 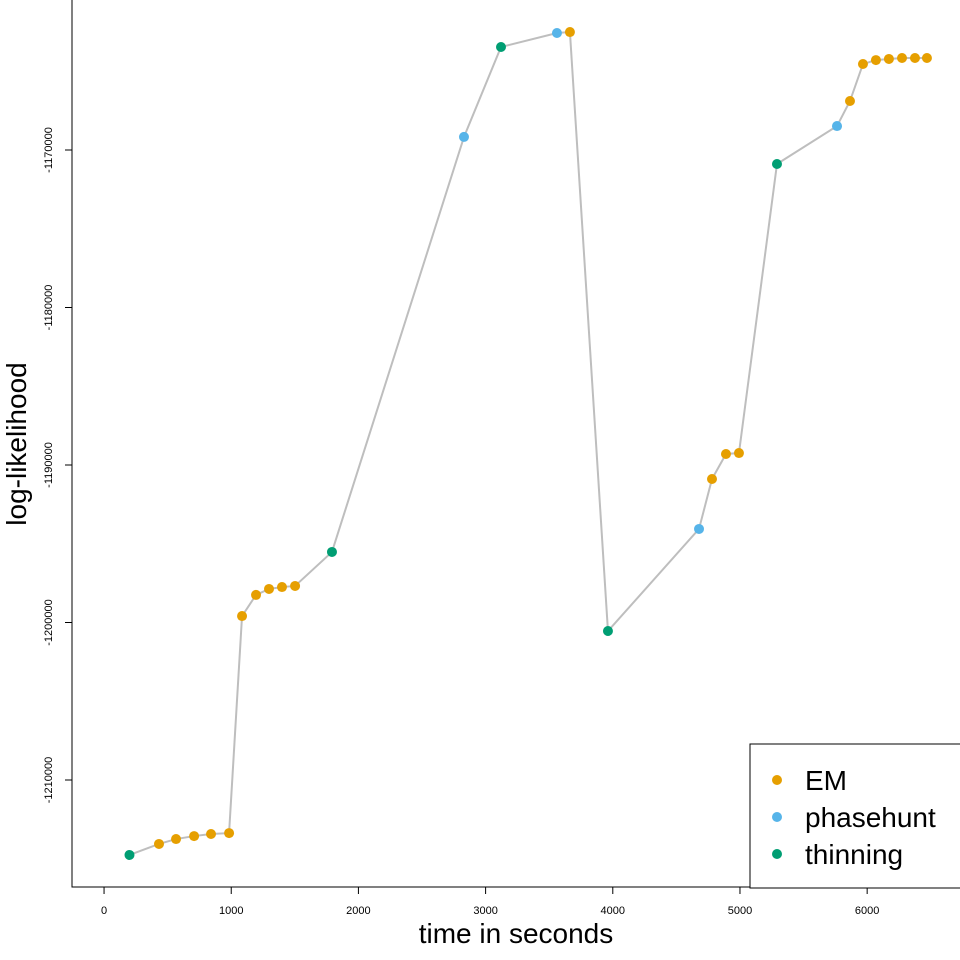 What do you see at coordinates (854, 854) in the screenshot?
I see `legend-label-thinning: thinning` at bounding box center [854, 854].